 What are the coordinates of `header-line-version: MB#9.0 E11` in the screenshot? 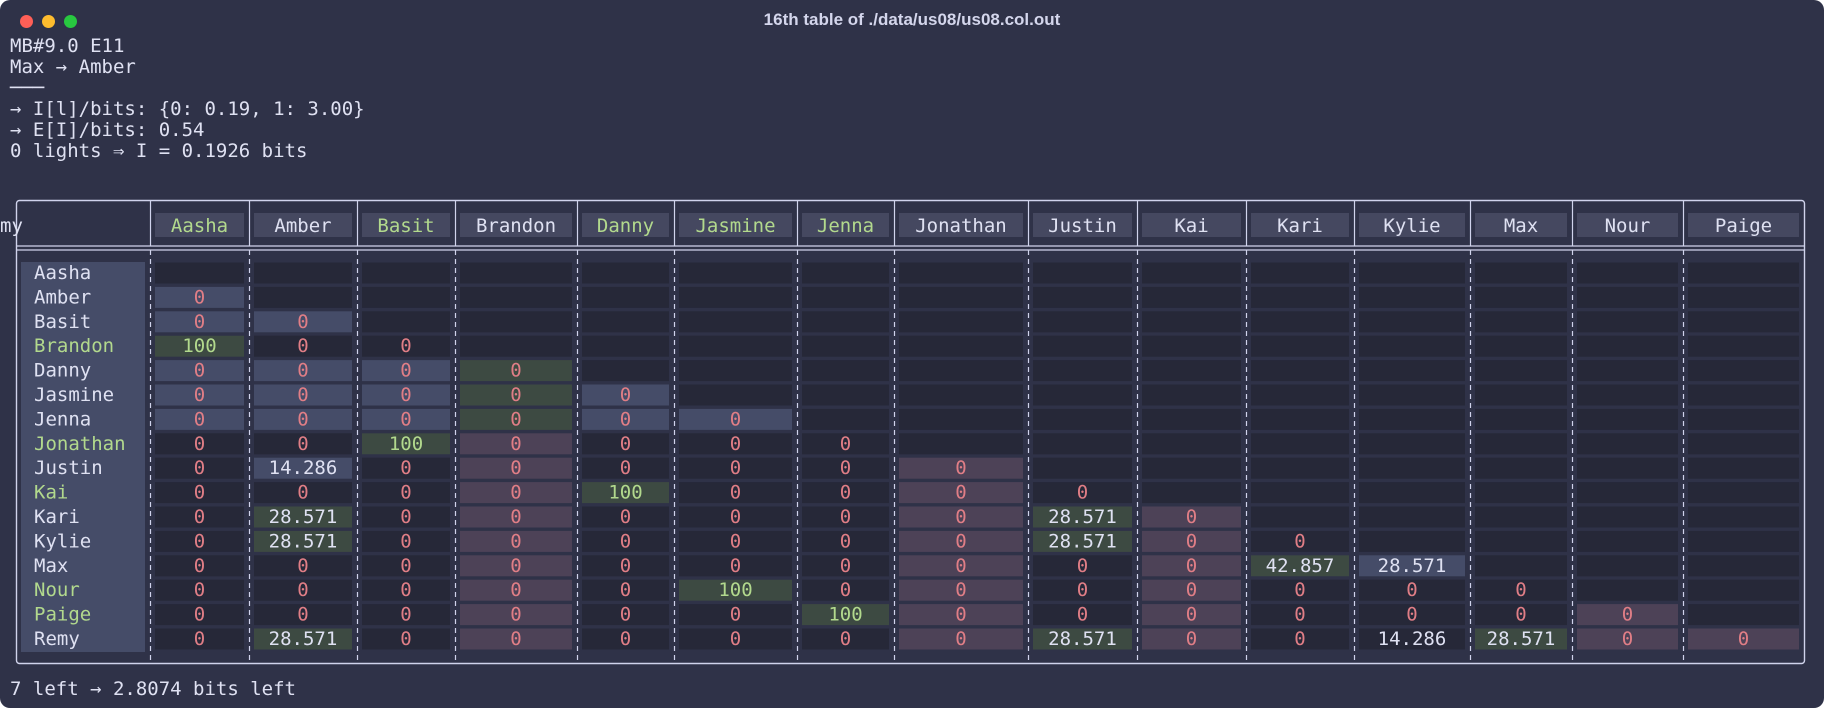 It's located at (67, 46).